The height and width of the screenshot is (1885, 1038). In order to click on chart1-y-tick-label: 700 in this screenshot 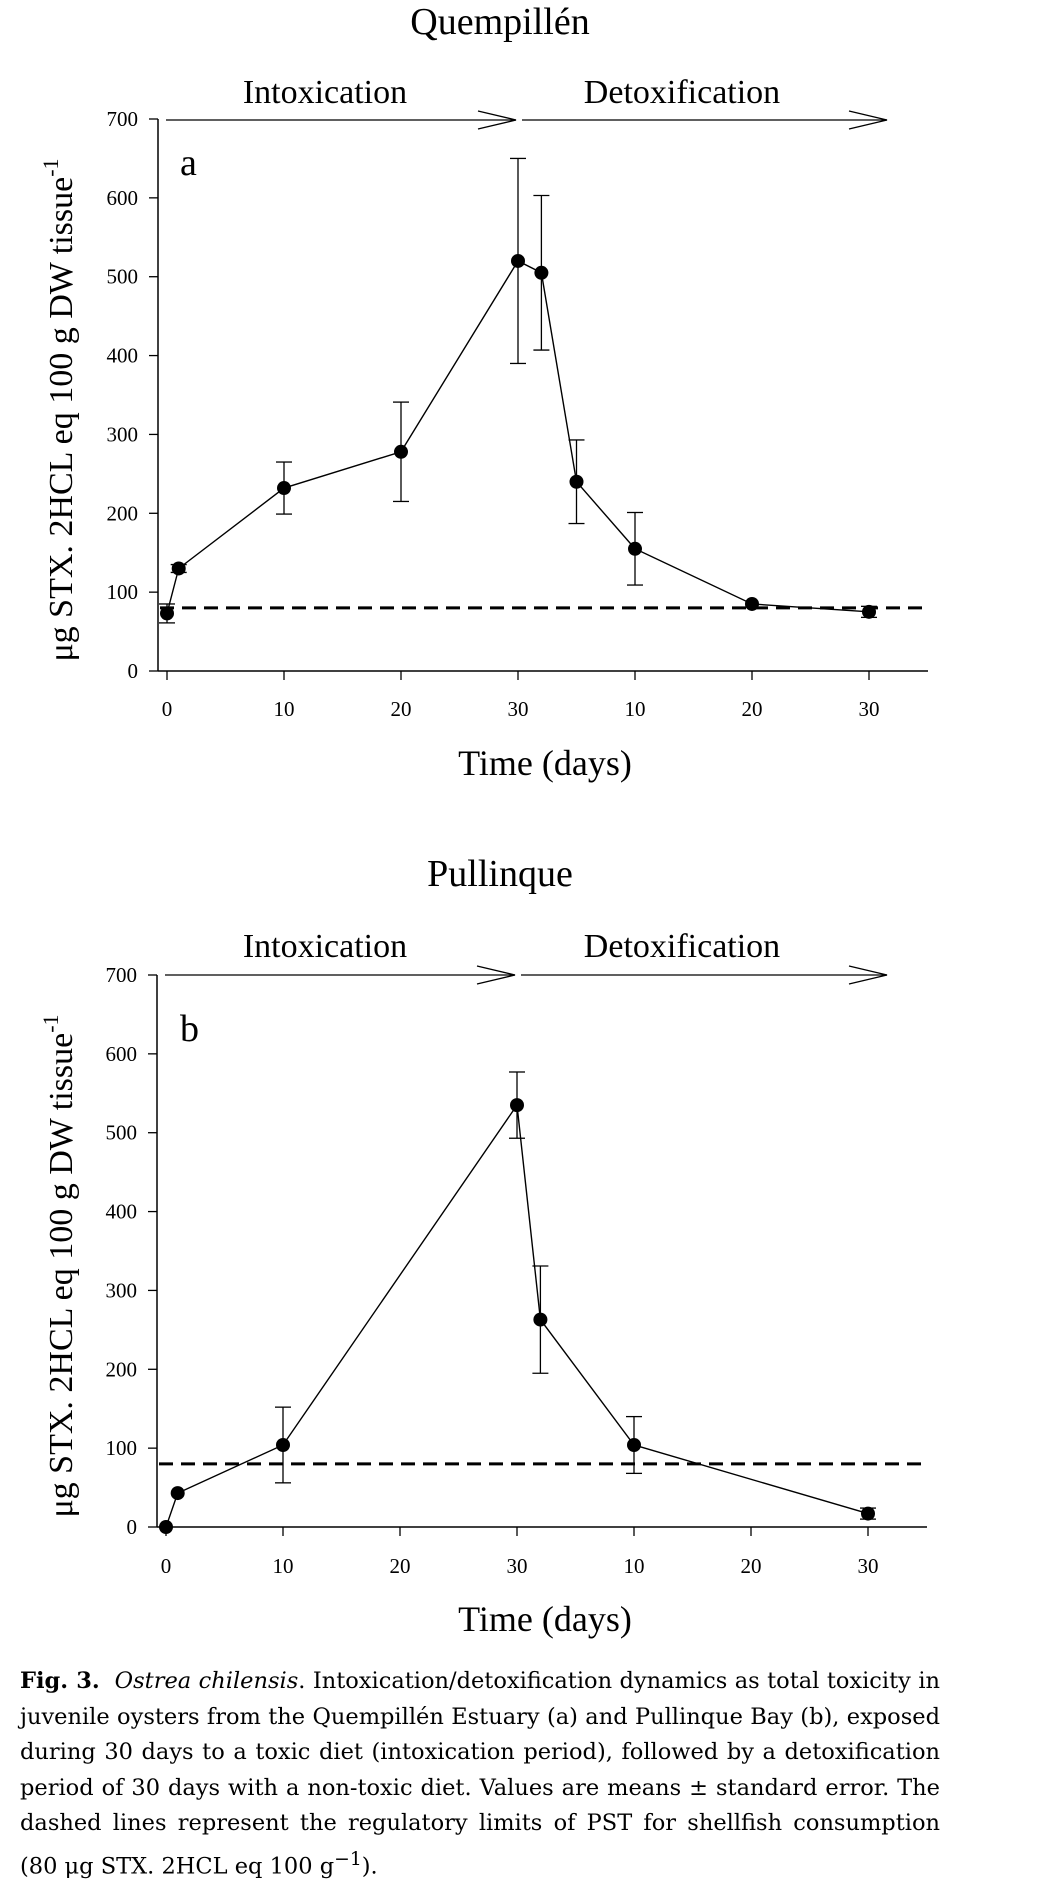, I will do `click(123, 119)`.